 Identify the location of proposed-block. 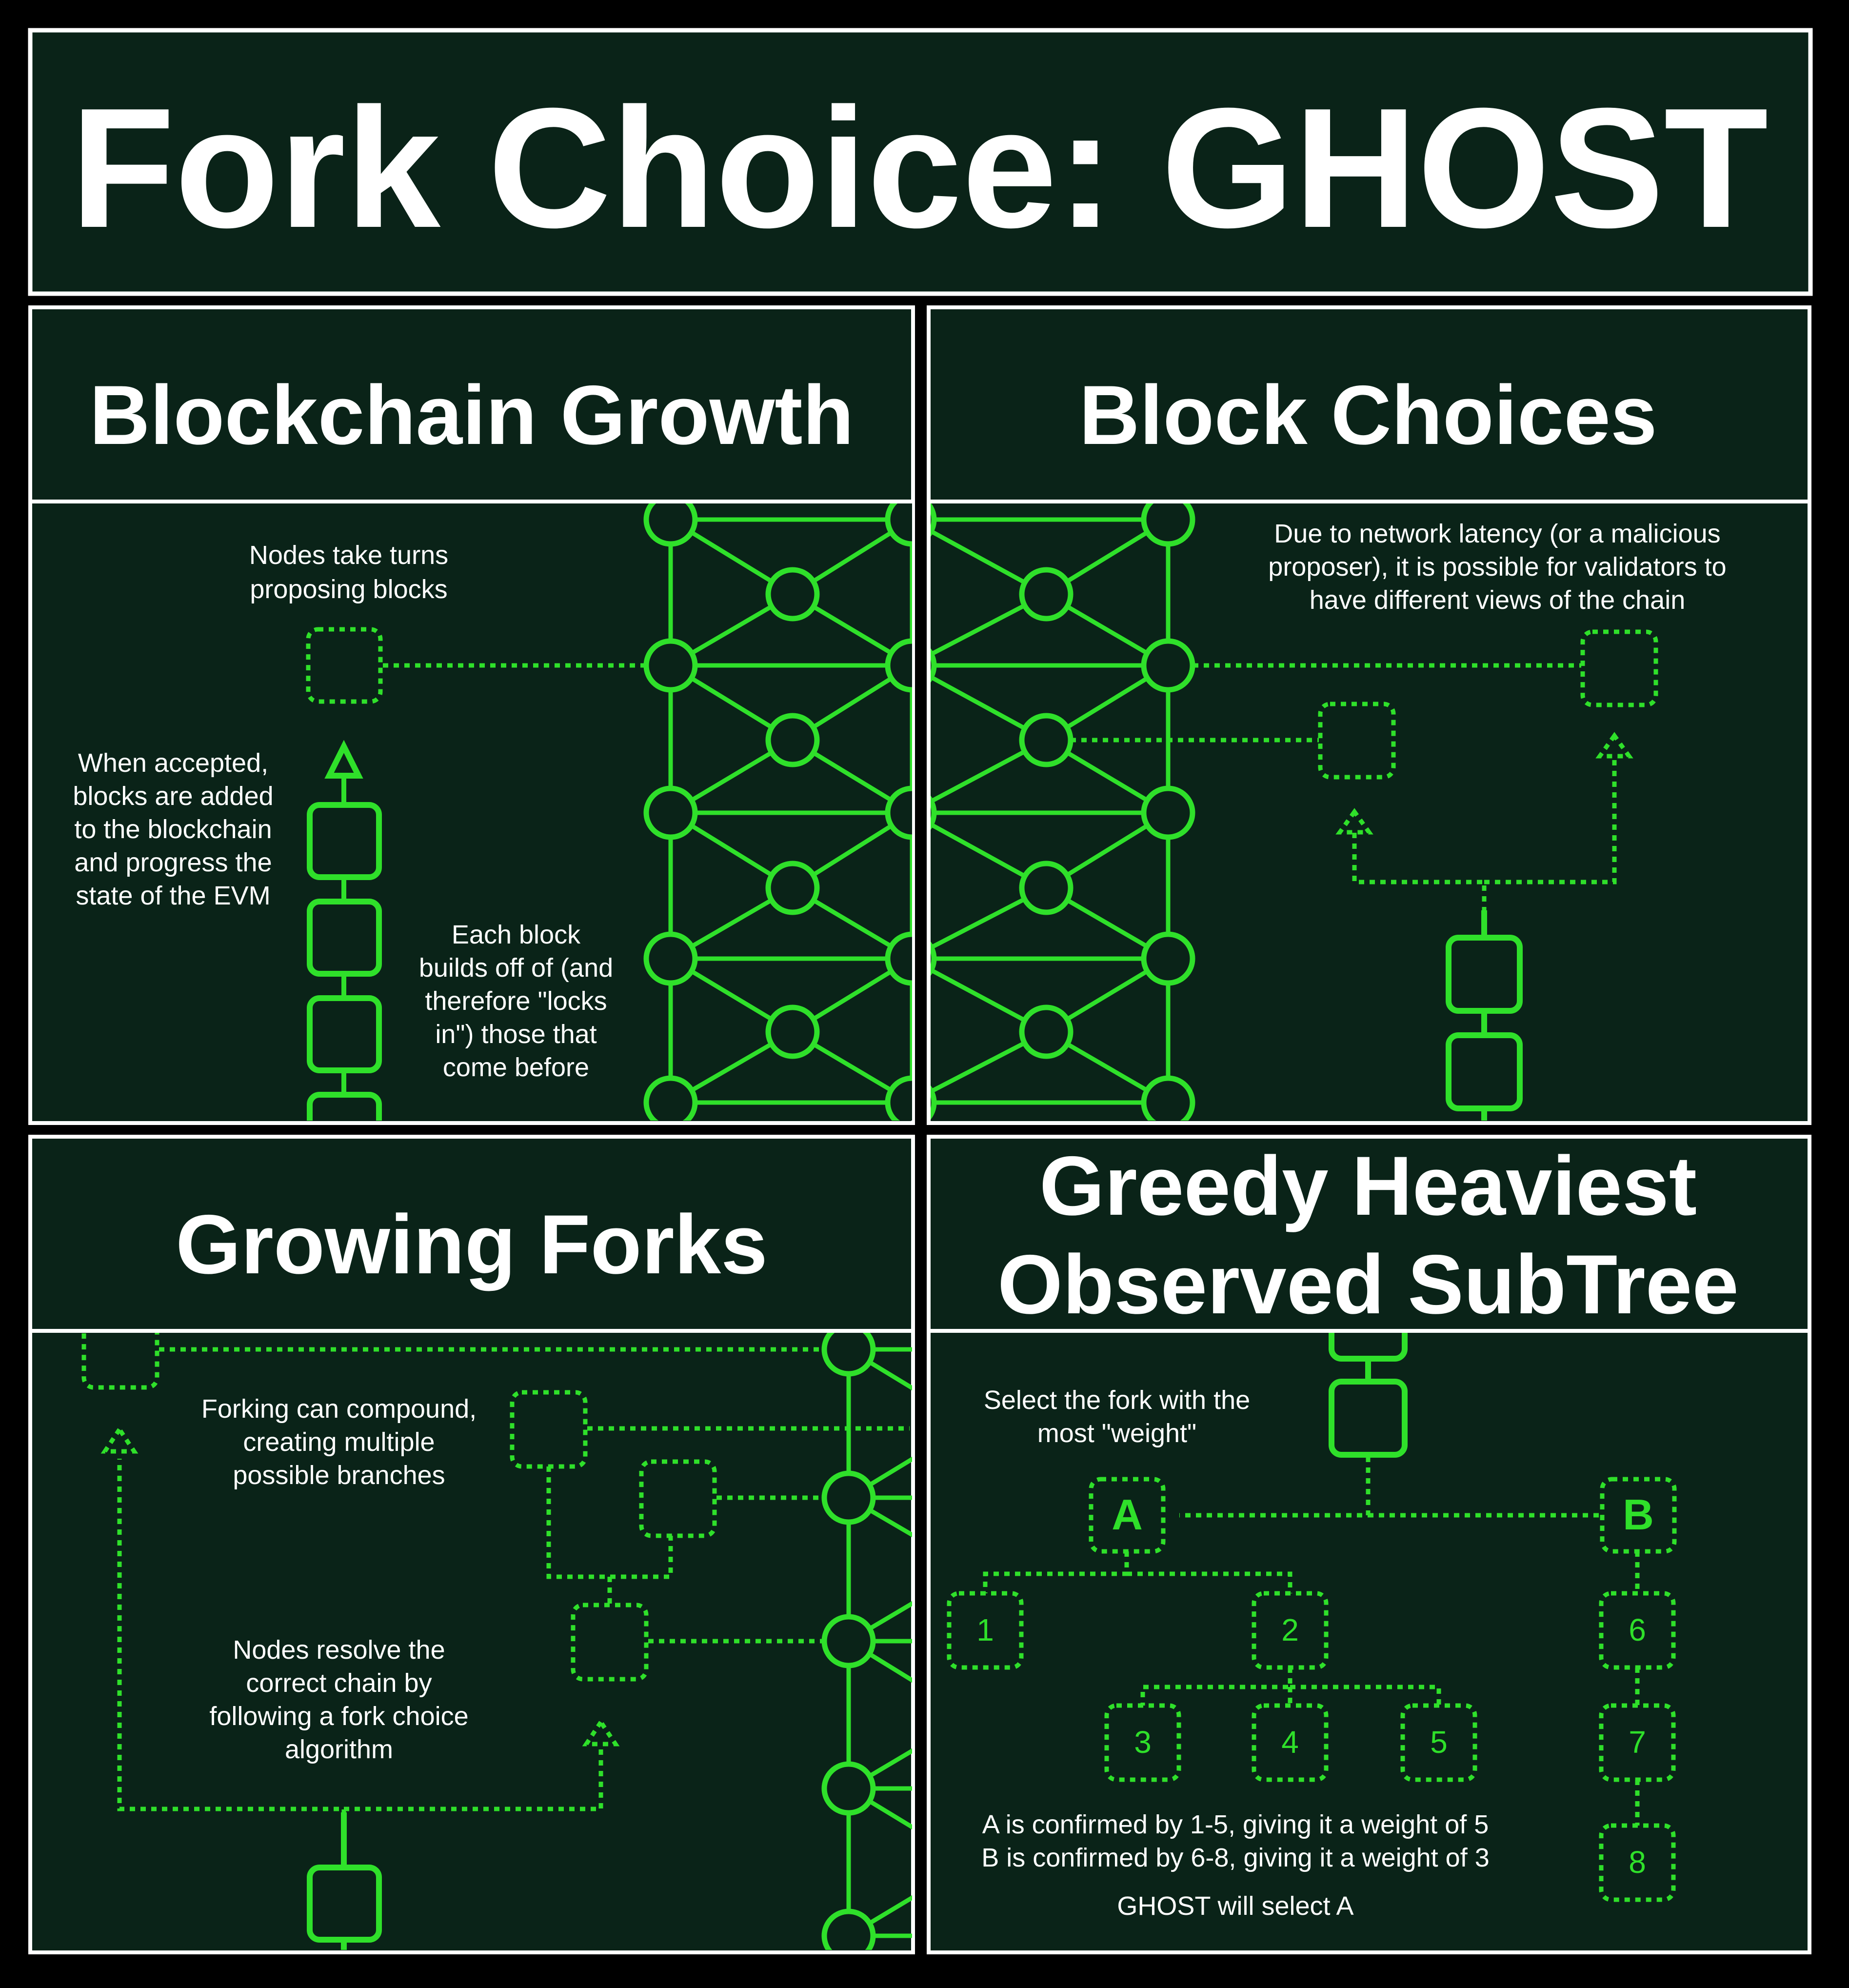
(344, 665).